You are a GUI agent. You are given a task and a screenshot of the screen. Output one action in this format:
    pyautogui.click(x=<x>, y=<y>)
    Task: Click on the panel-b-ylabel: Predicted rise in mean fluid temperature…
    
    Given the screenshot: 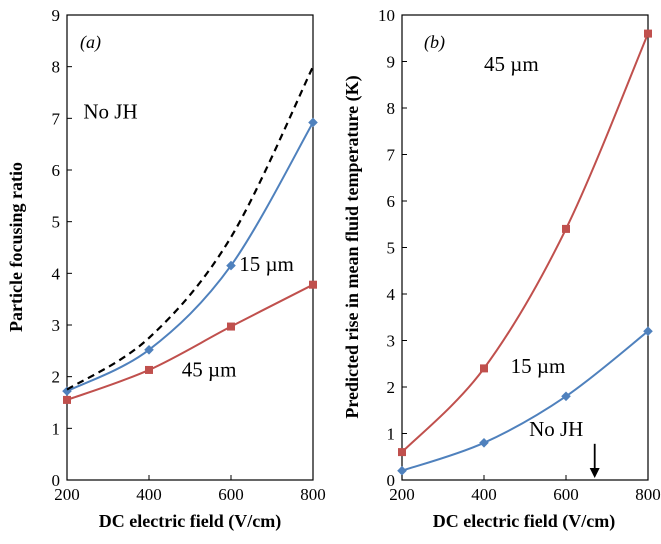 What is the action you would take?
    pyautogui.click(x=352, y=246)
    